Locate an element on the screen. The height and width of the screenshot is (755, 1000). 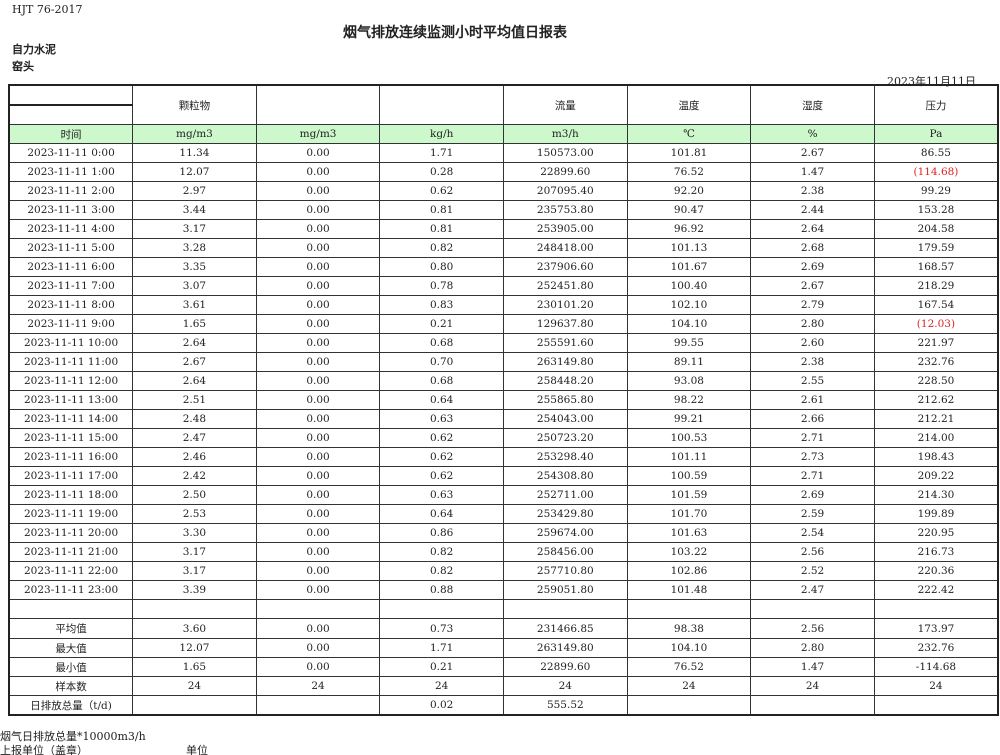
table-cell: 0.88 is located at coordinates (441, 590).